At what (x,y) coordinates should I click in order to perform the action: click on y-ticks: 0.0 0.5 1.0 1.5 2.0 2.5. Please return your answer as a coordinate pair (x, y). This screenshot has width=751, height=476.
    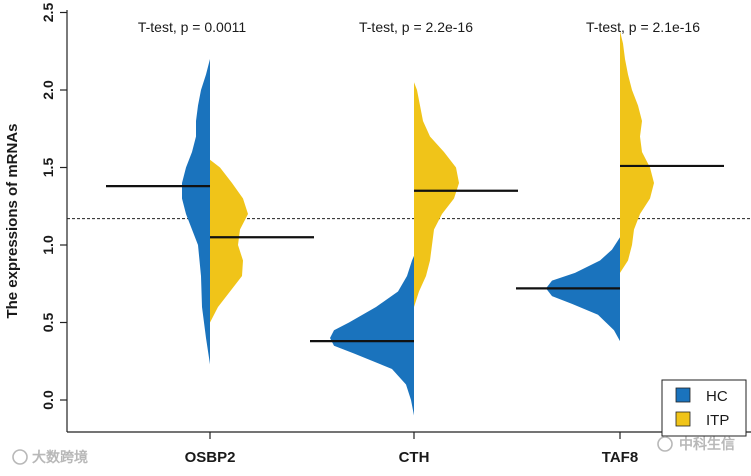
    Looking at the image, I should click on (53, 206).